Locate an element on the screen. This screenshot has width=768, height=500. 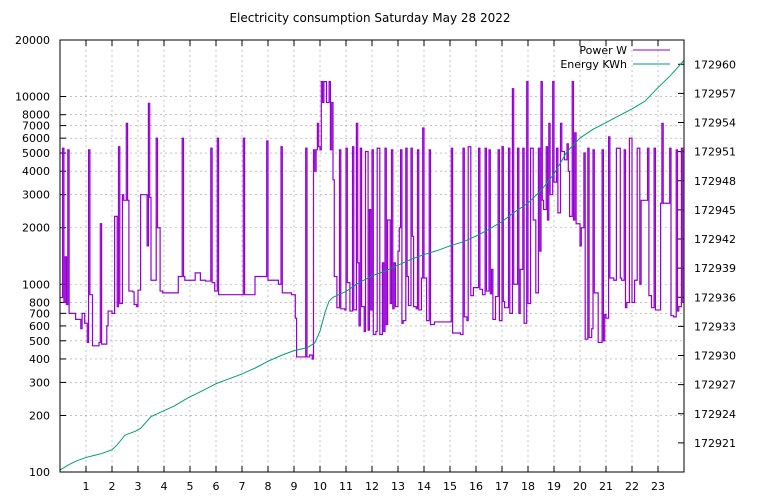
y-tick-label: 4000 is located at coordinates (36, 171).